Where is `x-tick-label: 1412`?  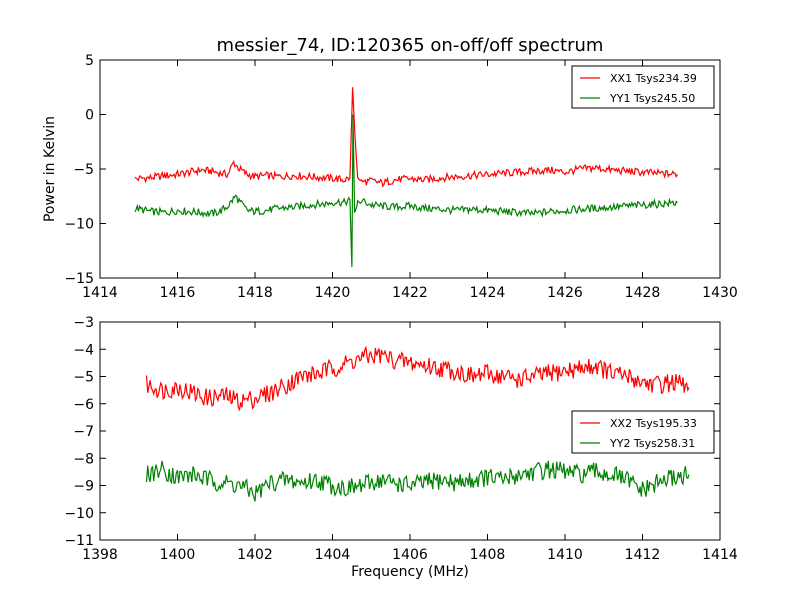 x-tick-label: 1412 is located at coordinates (643, 555).